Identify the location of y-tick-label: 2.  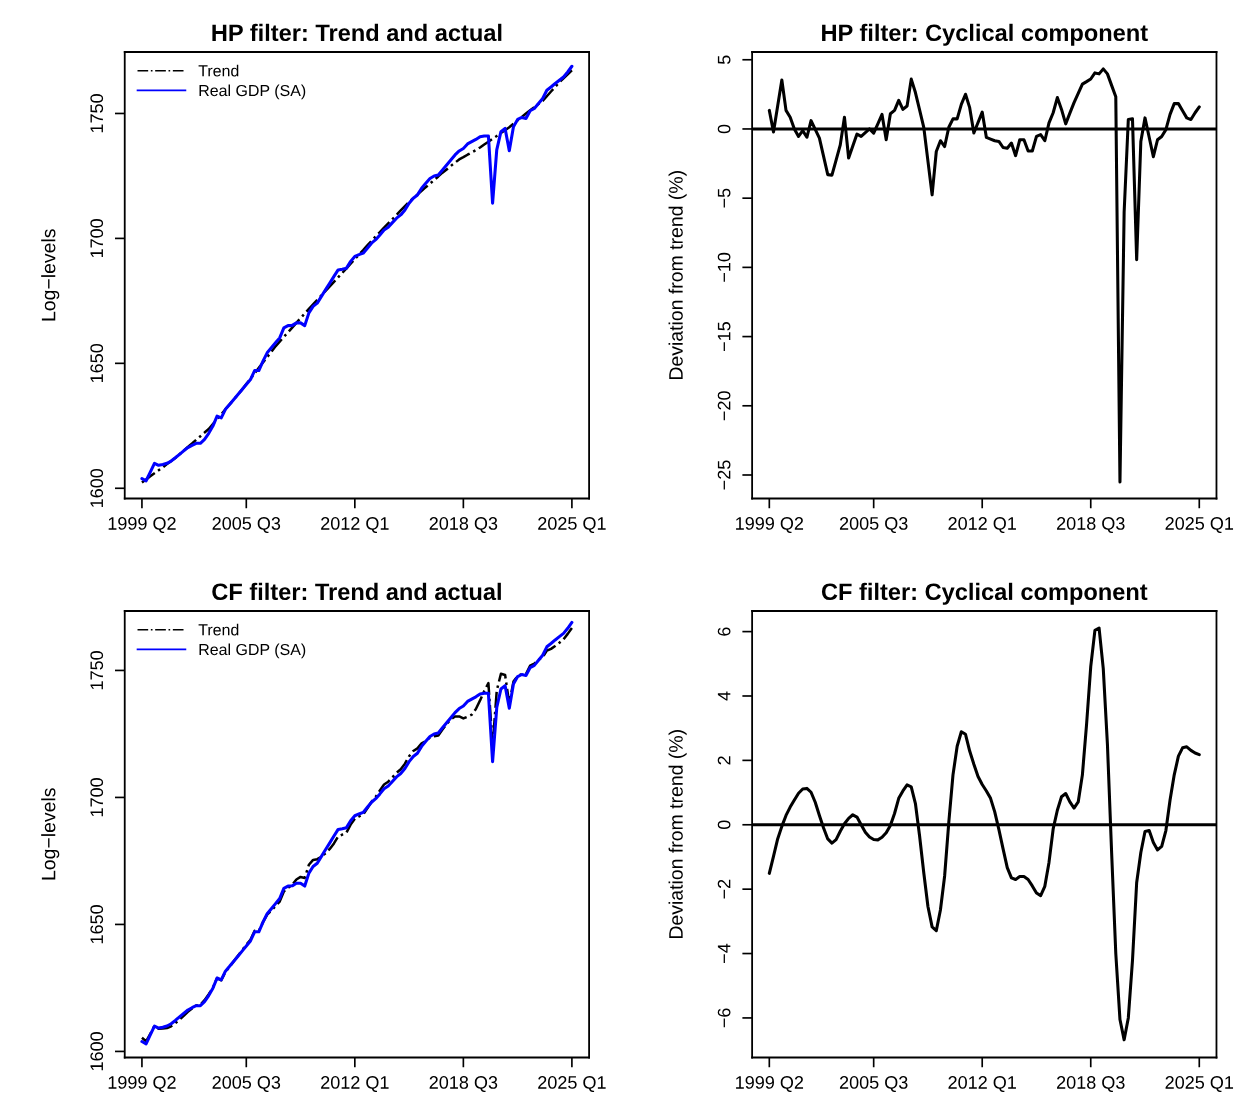
(724, 760).